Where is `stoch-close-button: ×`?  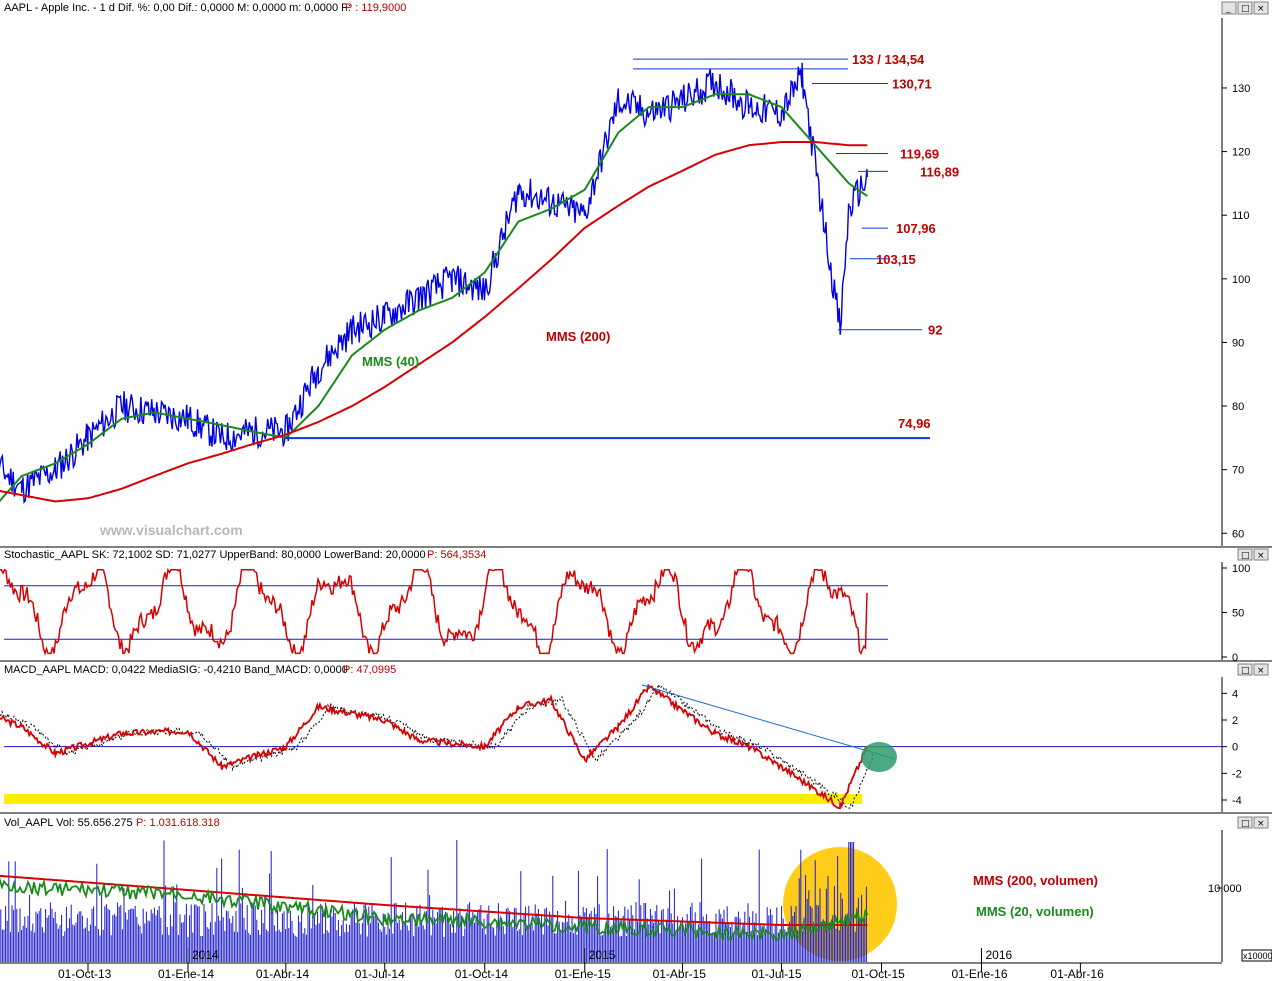 stoch-close-button: × is located at coordinates (1261, 554).